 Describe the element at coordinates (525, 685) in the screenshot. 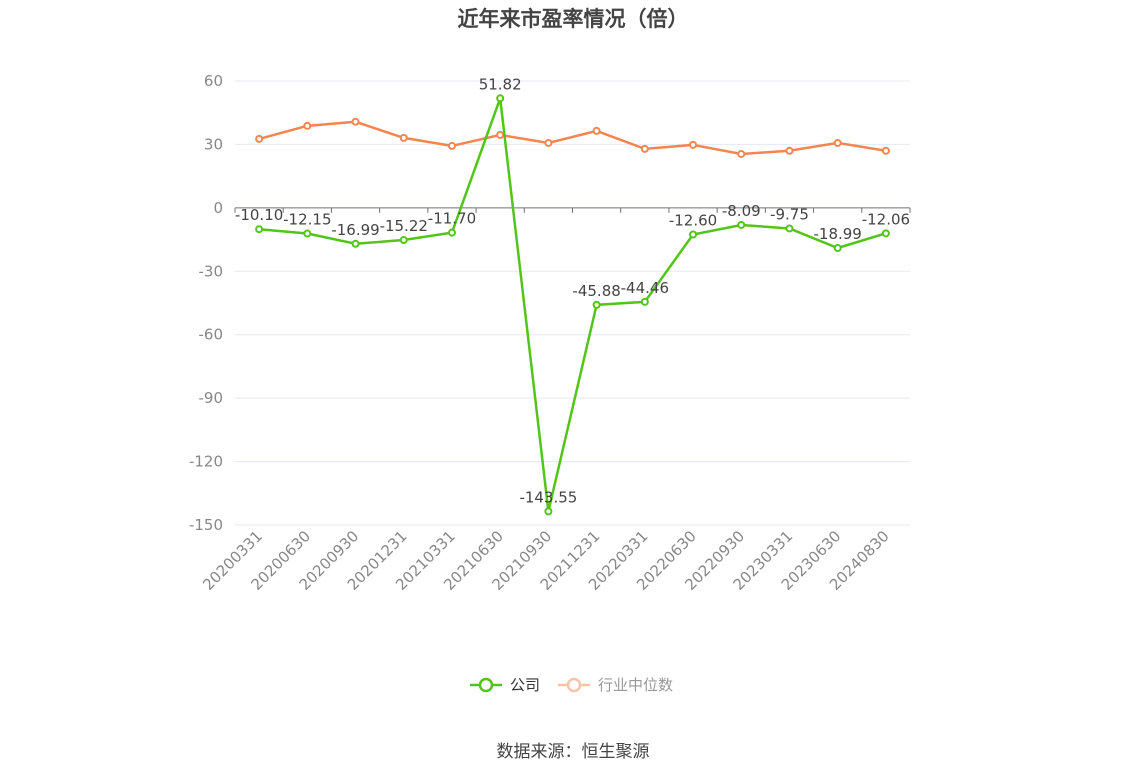

I see `legend-company-label: 公司` at that location.